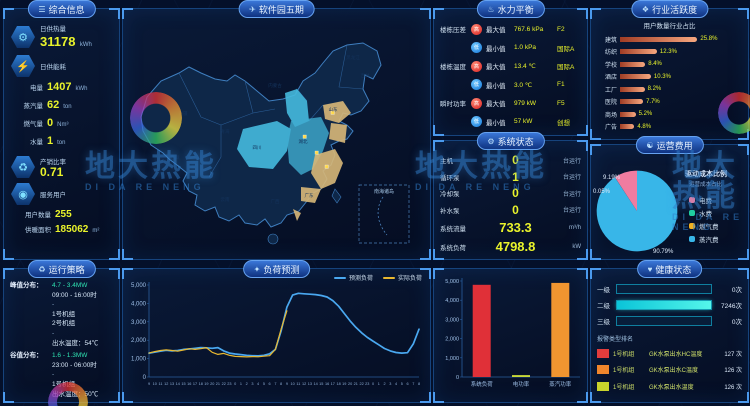 The image size is (750, 406). Describe the element at coordinates (603, 290) in the screenshot. I see `level-label: 一级` at that location.